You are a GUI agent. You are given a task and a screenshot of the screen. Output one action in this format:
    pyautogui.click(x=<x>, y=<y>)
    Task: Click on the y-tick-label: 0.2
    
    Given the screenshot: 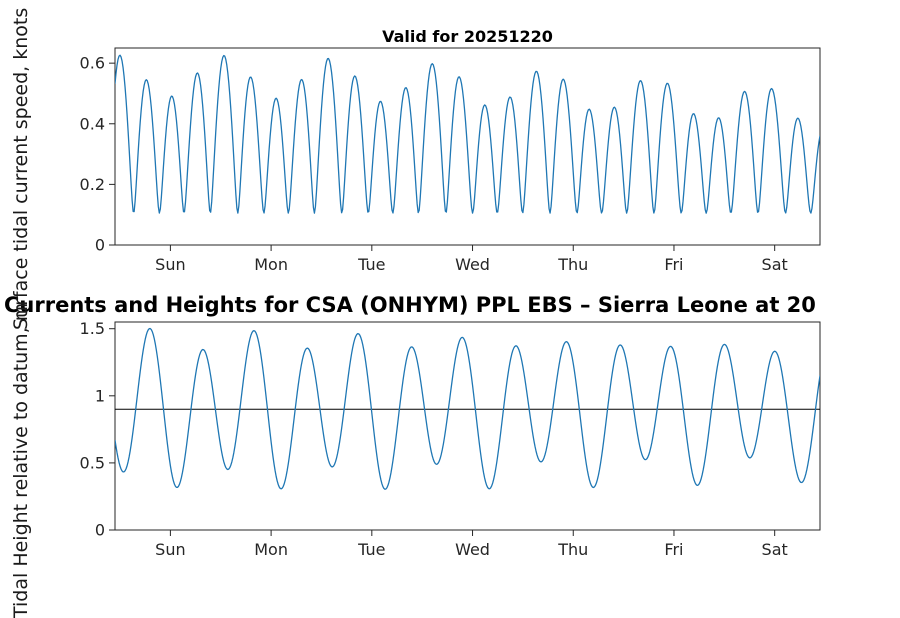 What is the action you would take?
    pyautogui.click(x=92, y=184)
    